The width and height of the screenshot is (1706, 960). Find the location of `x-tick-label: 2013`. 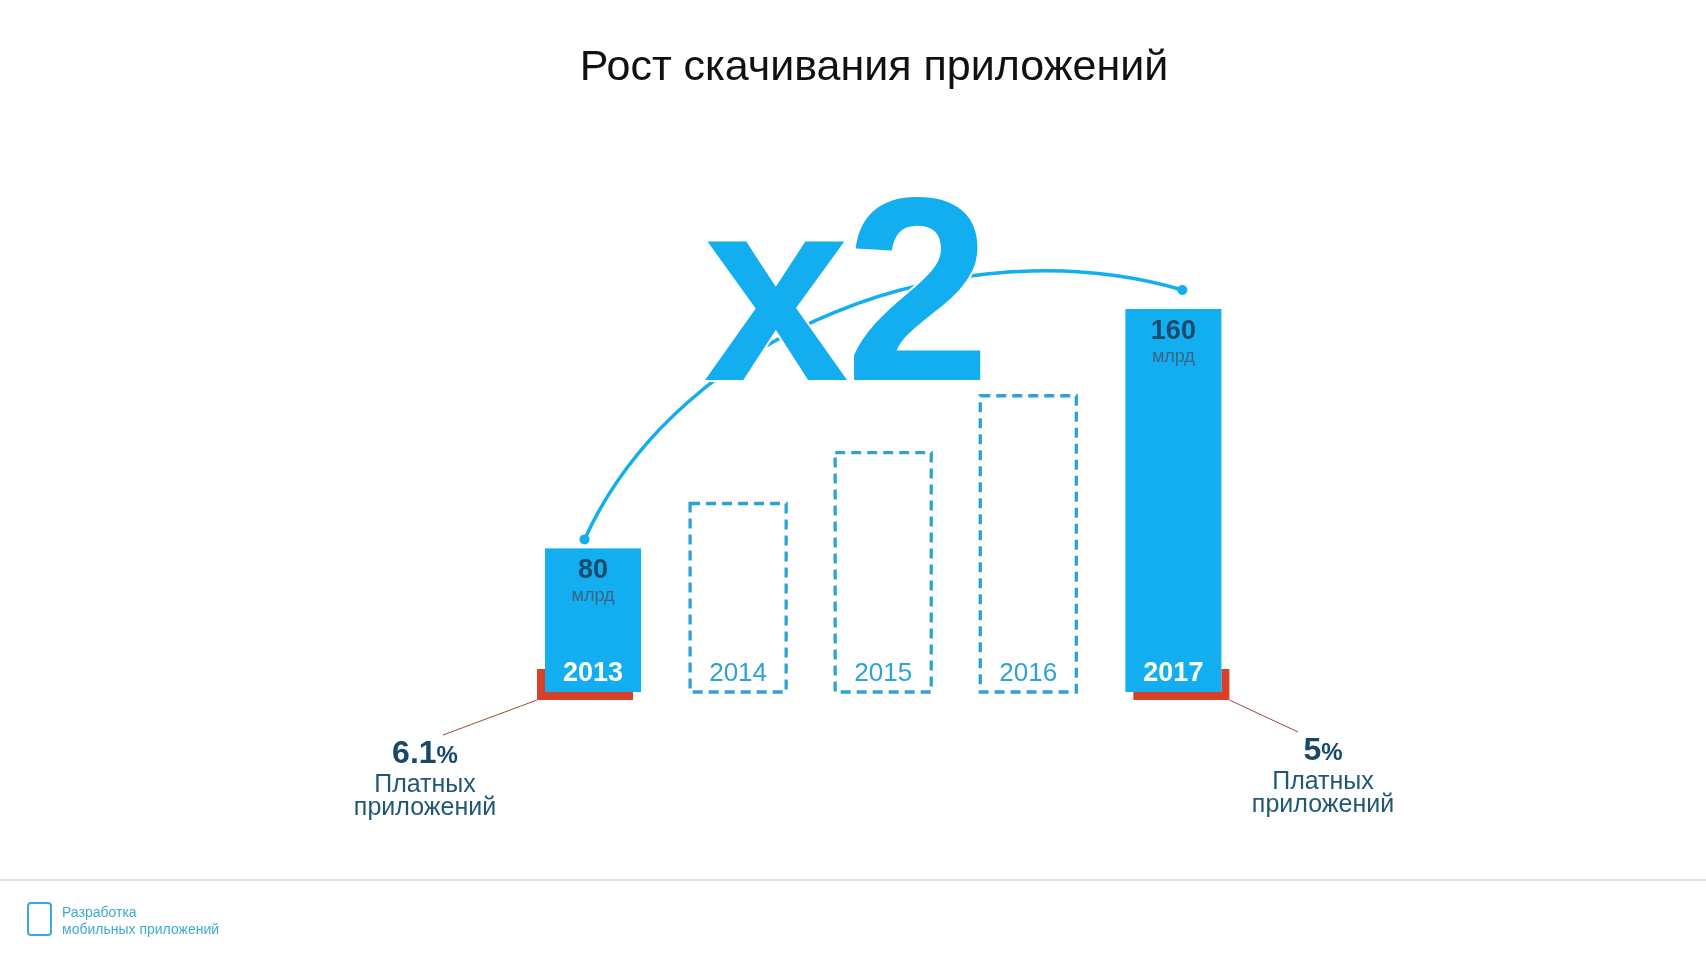

x-tick-label: 2013 is located at coordinates (593, 672).